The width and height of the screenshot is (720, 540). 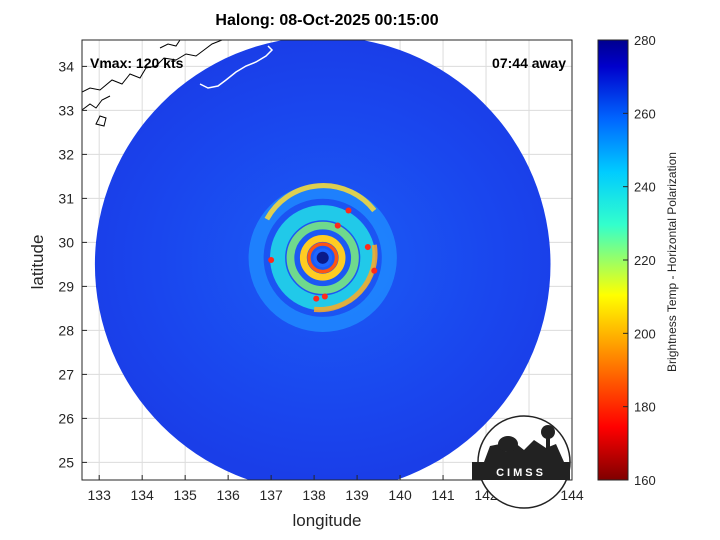 I want to click on y-tick-label: 29, so click(x=66, y=286).